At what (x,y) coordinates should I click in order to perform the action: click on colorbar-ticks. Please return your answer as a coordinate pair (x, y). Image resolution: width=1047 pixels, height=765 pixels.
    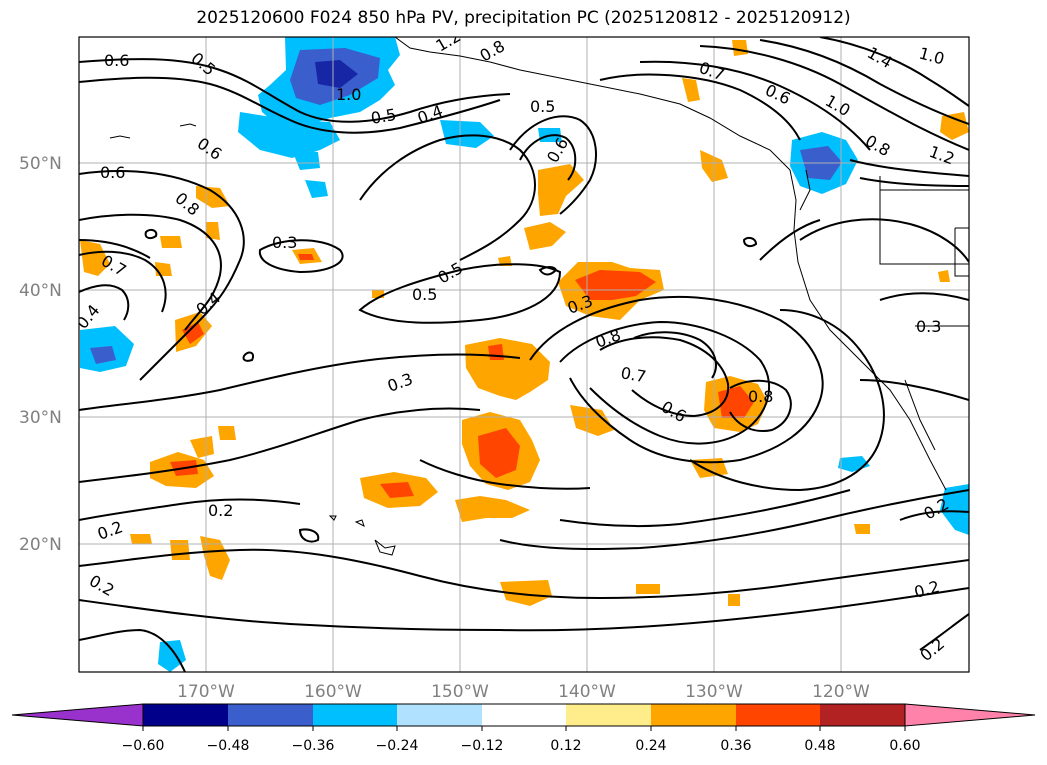
    Looking at the image, I should click on (524, 728).